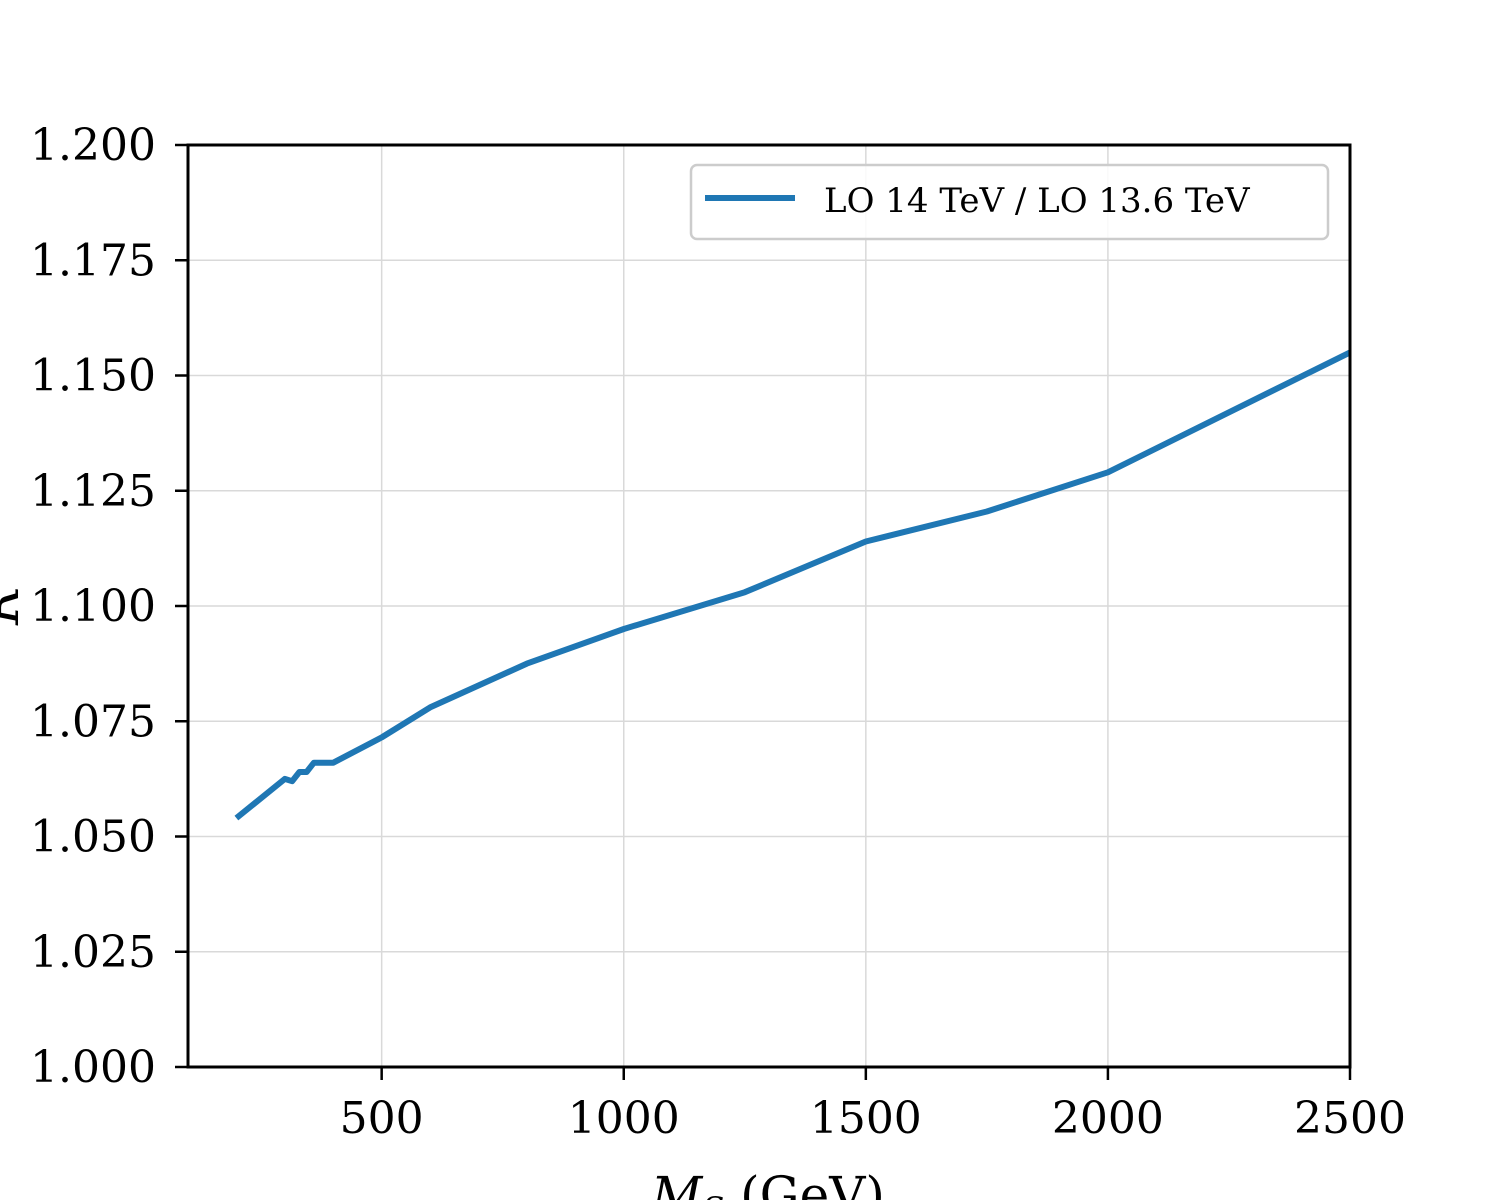 Image resolution: width=1500 pixels, height=1200 pixels. What do you see at coordinates (93, 145) in the screenshot?
I see `y-tick-label: 1.200` at bounding box center [93, 145].